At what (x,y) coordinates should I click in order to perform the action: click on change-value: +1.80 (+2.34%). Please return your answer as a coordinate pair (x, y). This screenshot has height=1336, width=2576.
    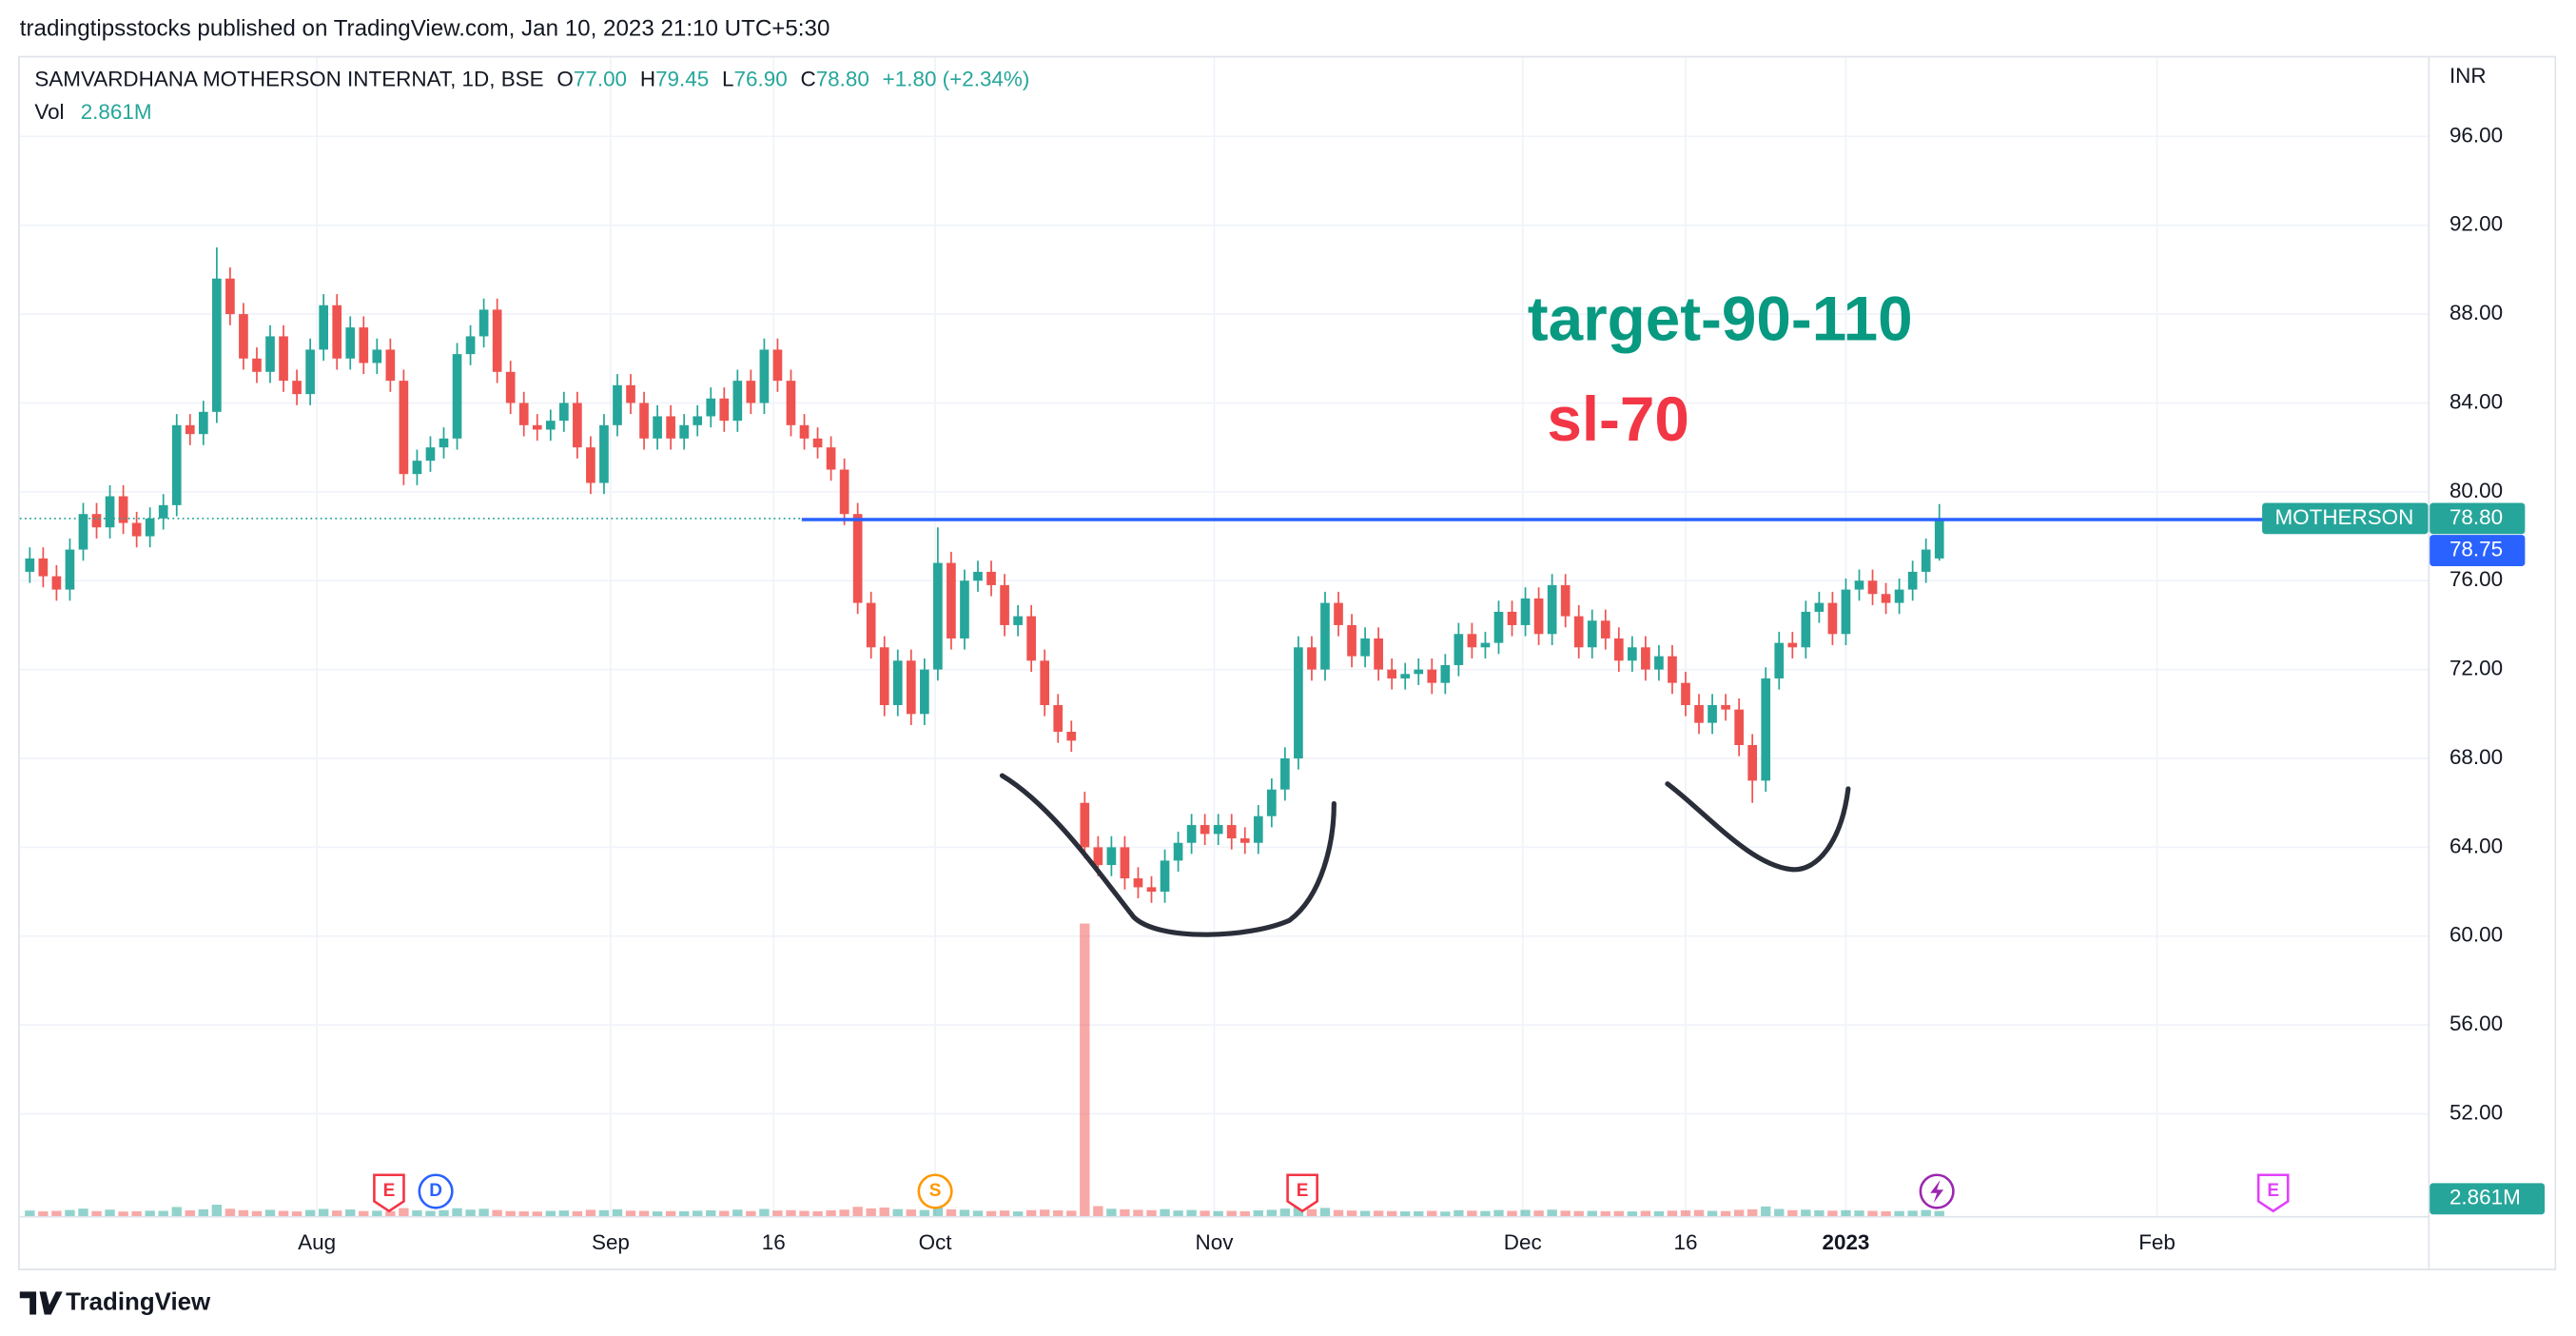
    Looking at the image, I should click on (957, 79).